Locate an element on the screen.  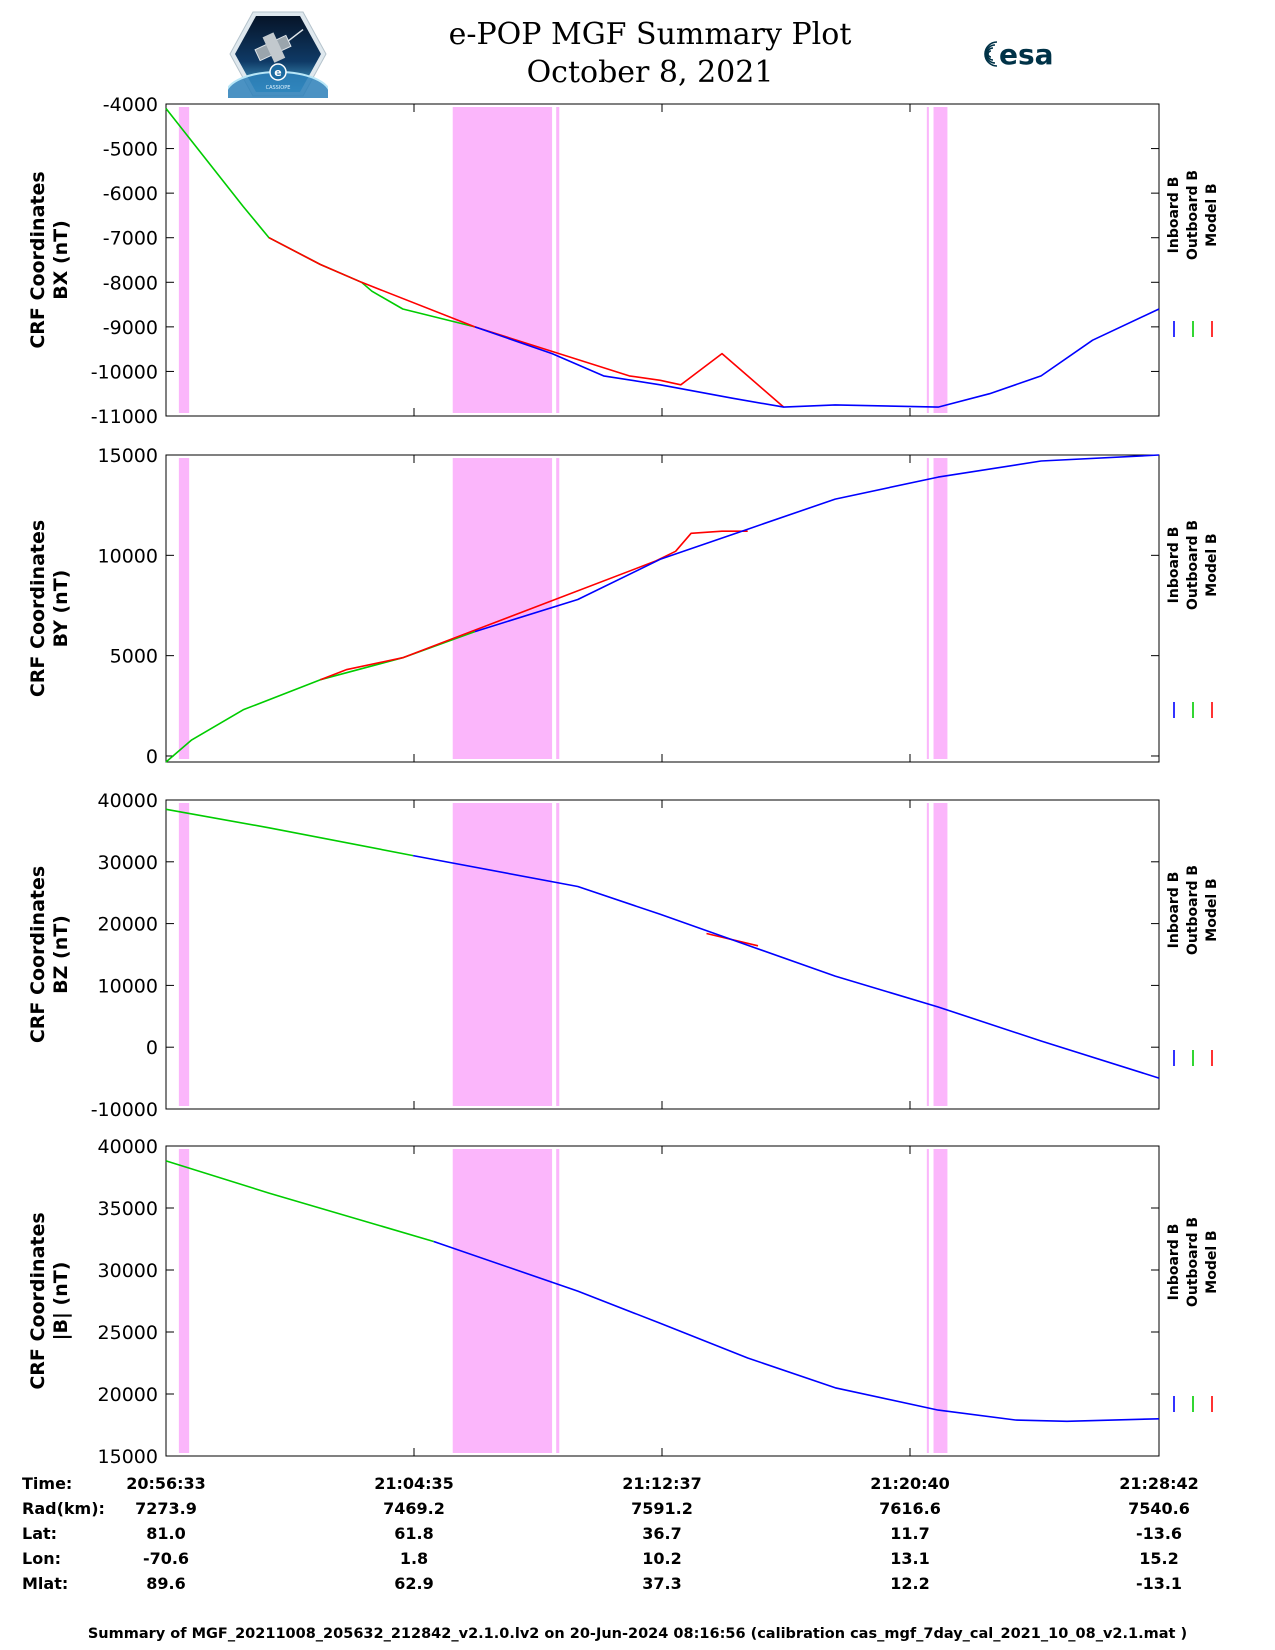
cassiope-logo: e CASSIOPE is located at coordinates (278, 54).